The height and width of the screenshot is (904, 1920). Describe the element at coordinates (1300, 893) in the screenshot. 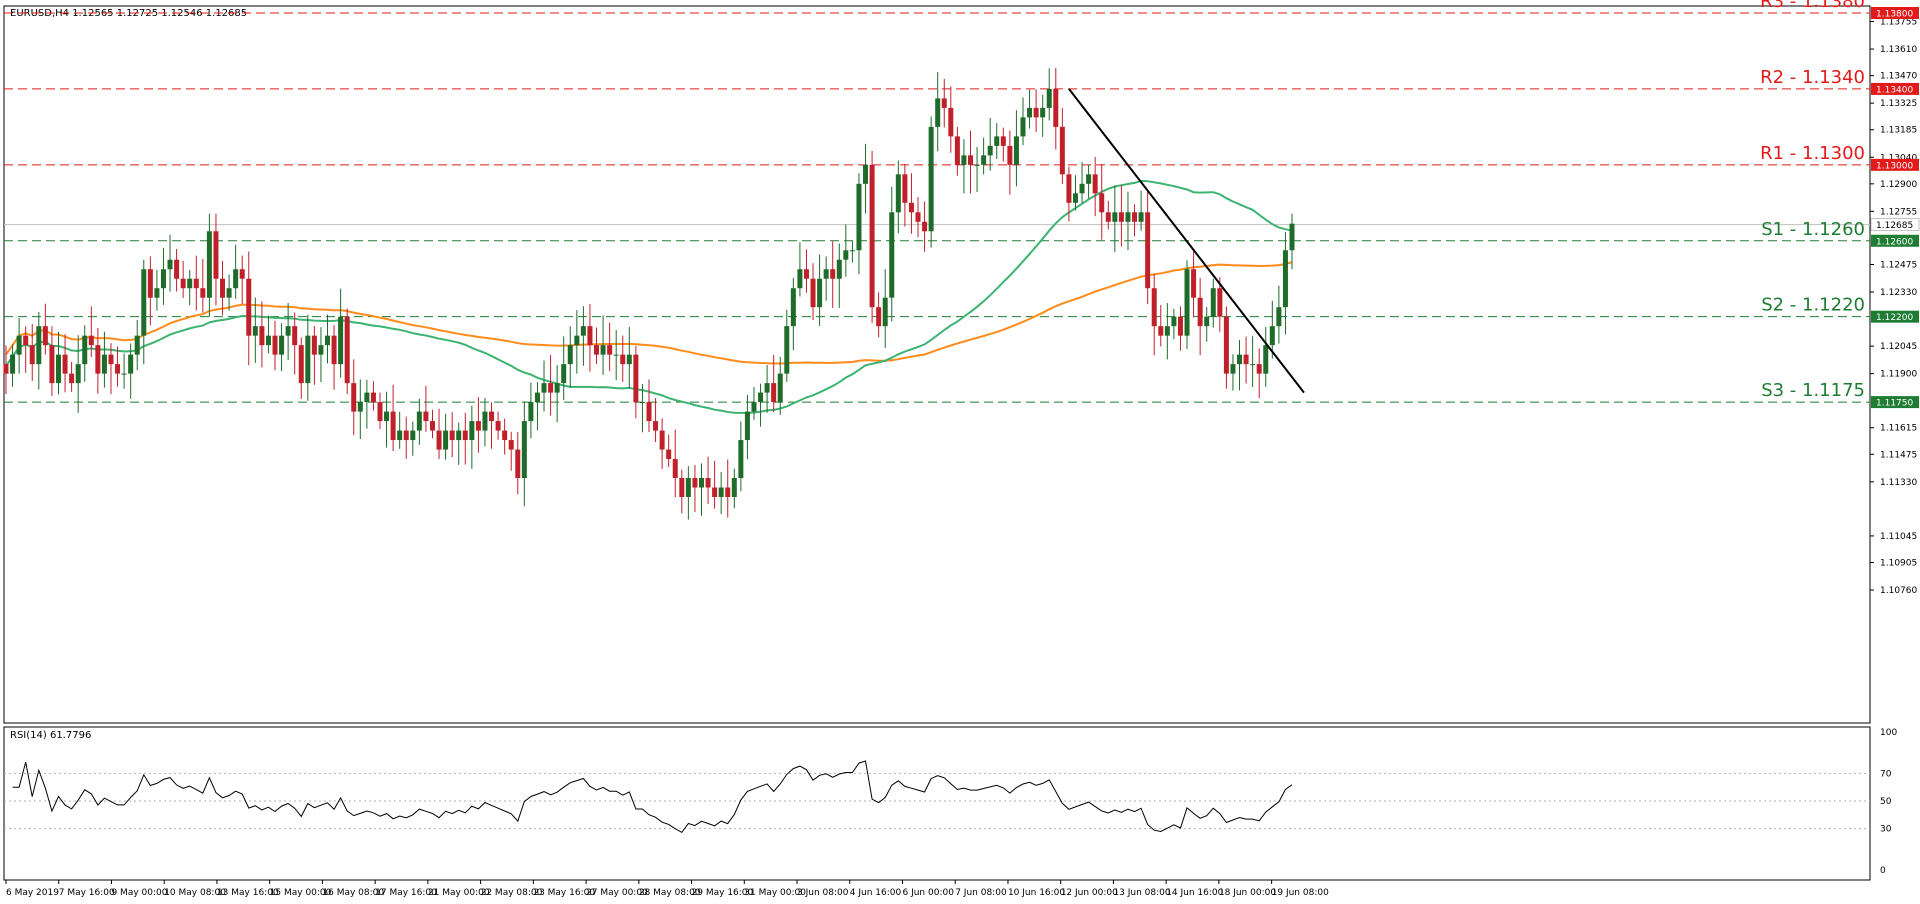

I see `time-tick-label: 19 Jun 08:00` at that location.